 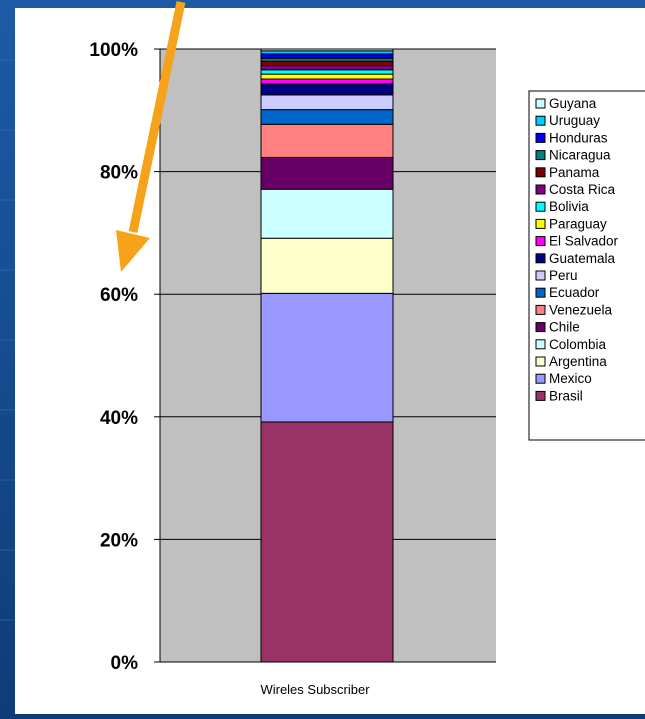 What do you see at coordinates (584, 241) in the screenshot?
I see `legend-label: El Salvador` at bounding box center [584, 241].